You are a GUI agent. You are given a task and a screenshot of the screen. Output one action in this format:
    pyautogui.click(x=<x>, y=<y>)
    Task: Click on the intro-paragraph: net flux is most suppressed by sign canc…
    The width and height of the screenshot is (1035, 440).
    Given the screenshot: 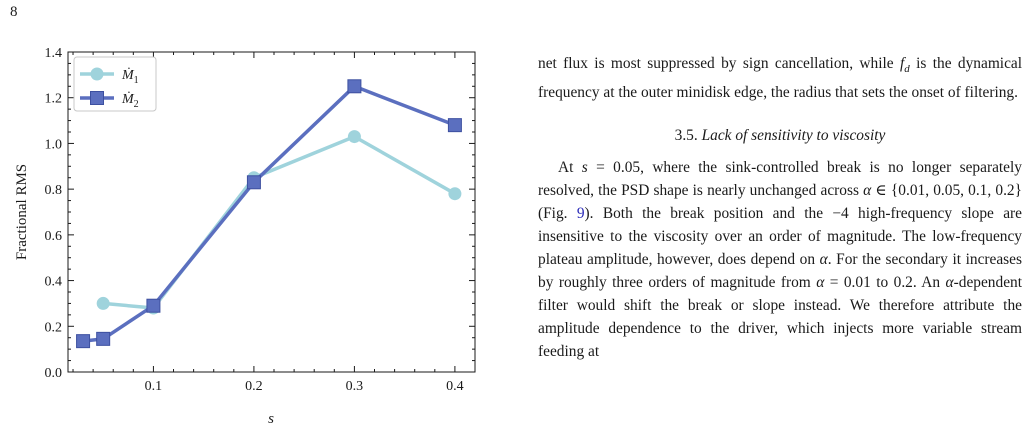 What is the action you would take?
    pyautogui.click(x=780, y=78)
    